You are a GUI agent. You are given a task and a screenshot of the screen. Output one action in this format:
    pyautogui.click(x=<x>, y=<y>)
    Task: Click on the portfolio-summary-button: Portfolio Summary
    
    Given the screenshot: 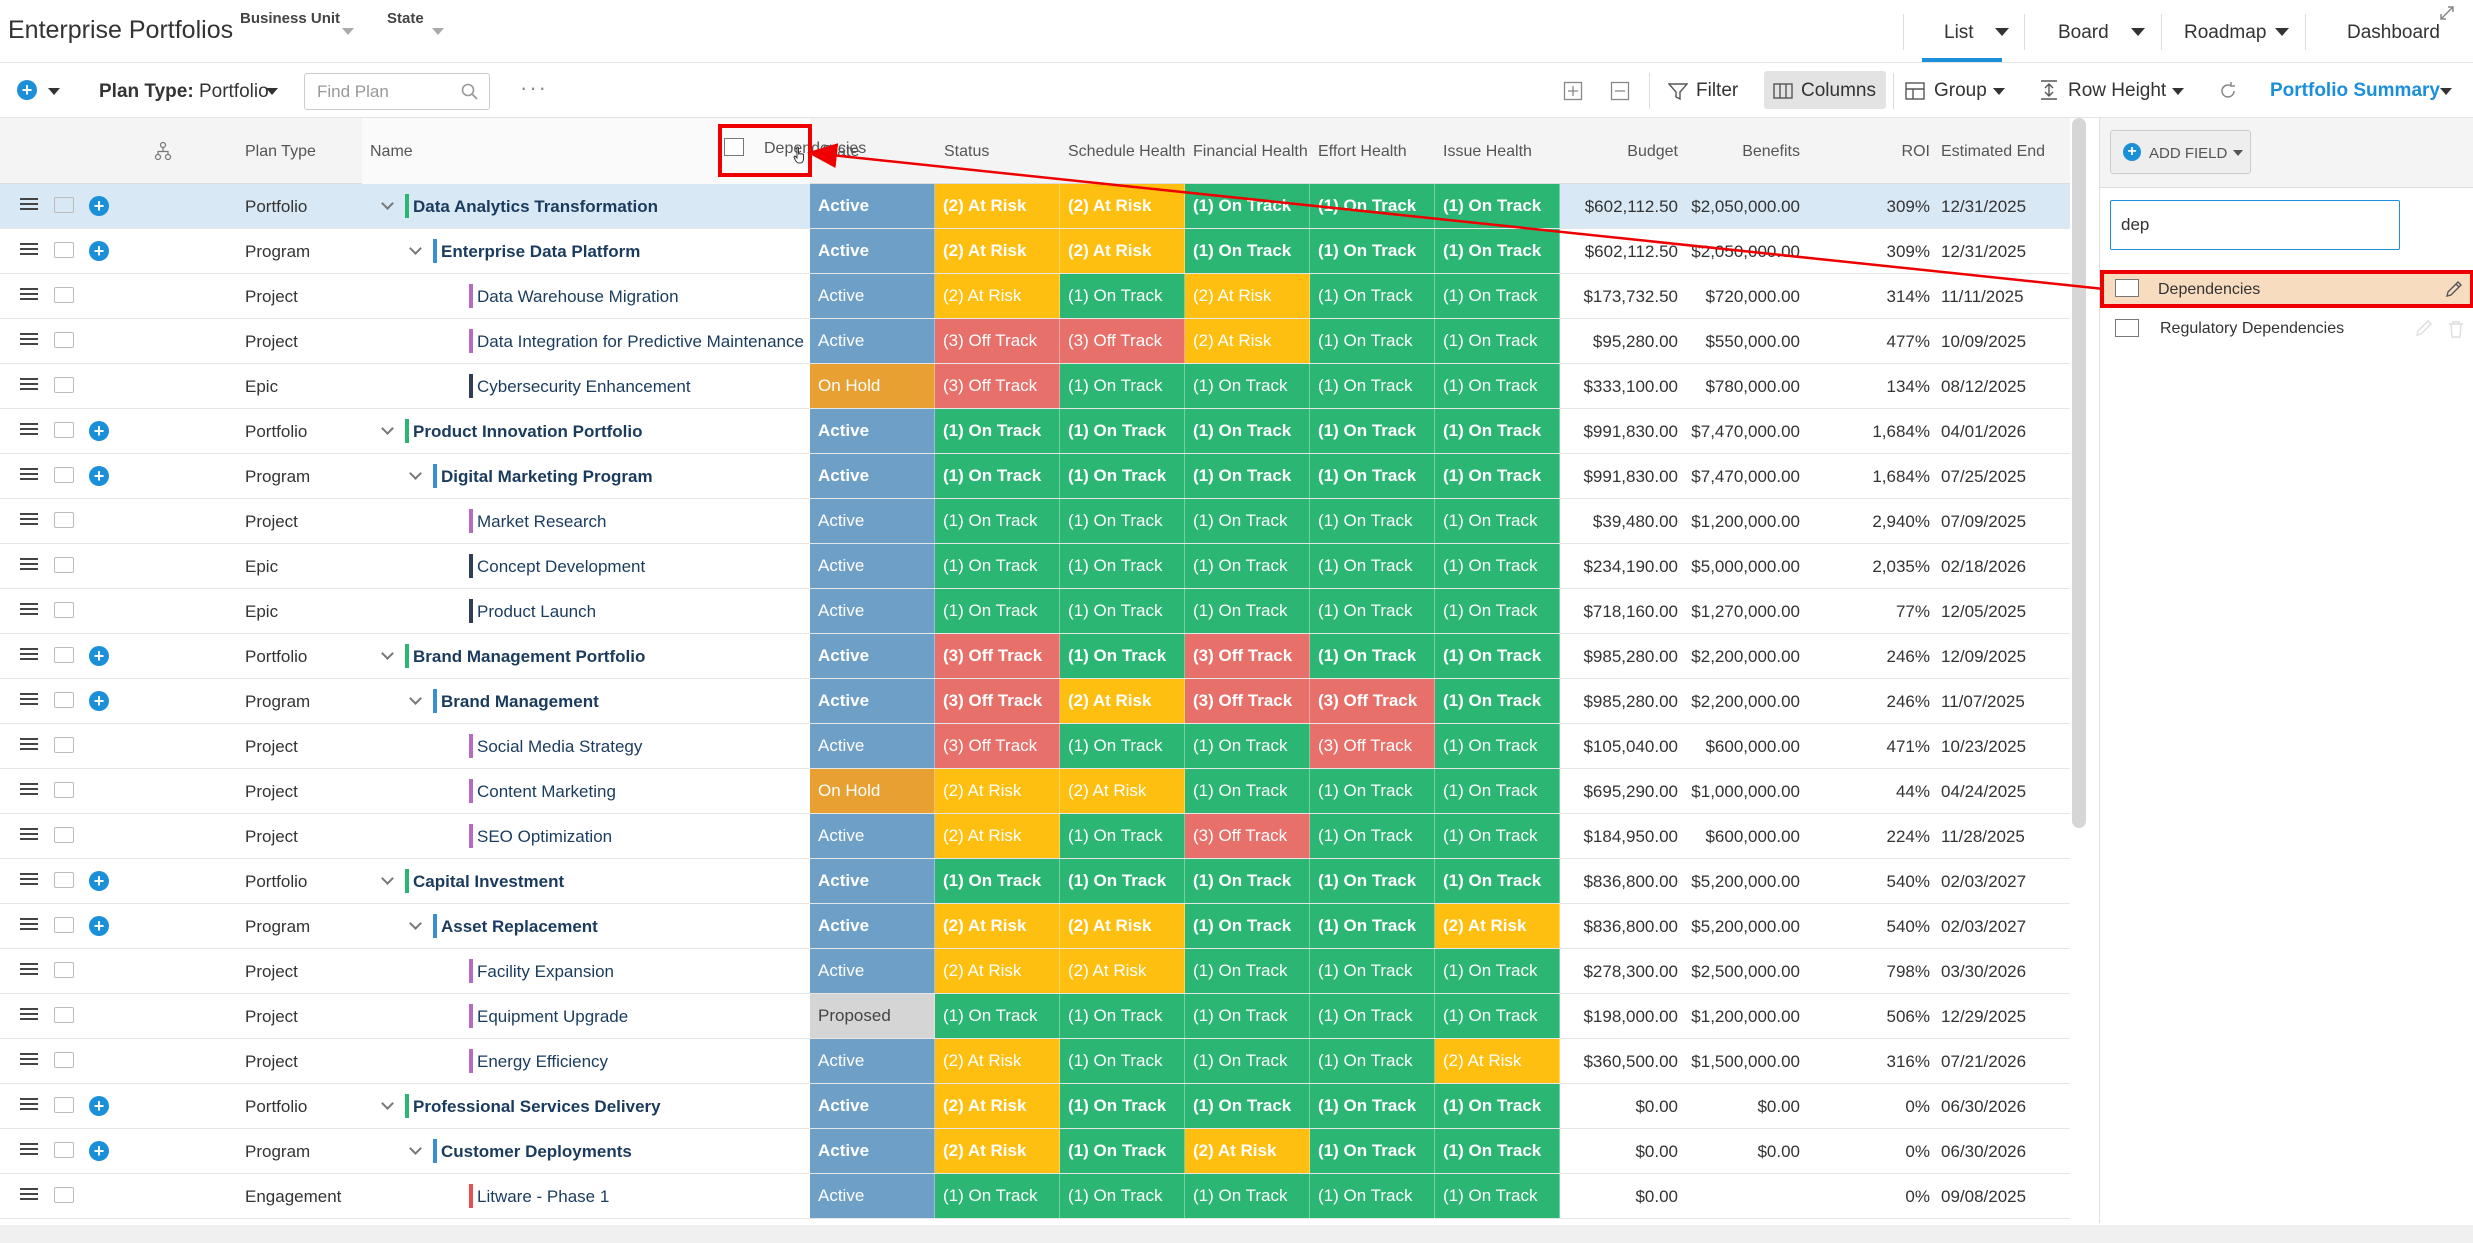 What is the action you would take?
    pyautogui.click(x=2355, y=90)
    